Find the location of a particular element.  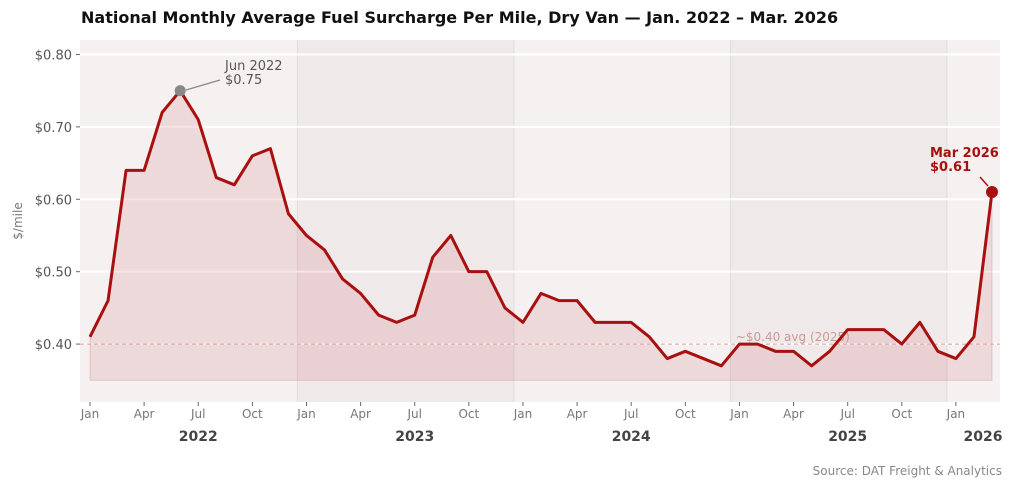

source-note: Source: DAT Freight & Analytics is located at coordinates (907, 471).